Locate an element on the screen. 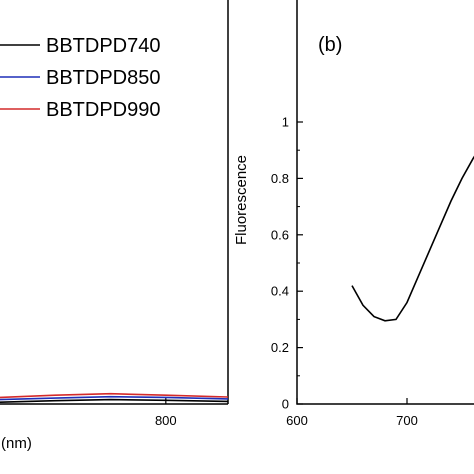 This screenshot has height=474, width=474. legend-label-1: BBTDPD740 is located at coordinates (103, 46).